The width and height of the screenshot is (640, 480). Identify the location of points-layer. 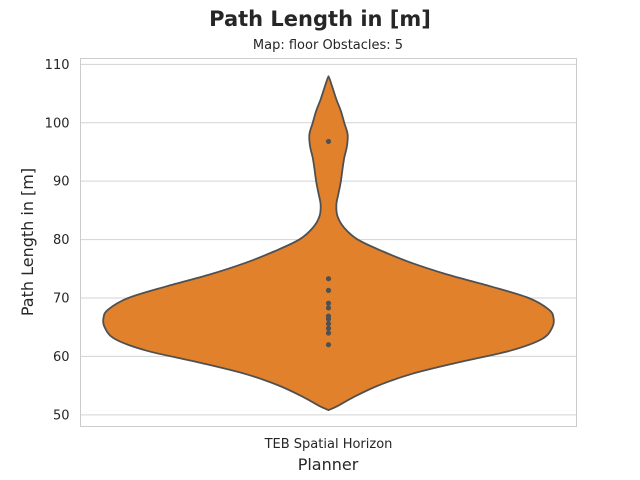
(328, 243).